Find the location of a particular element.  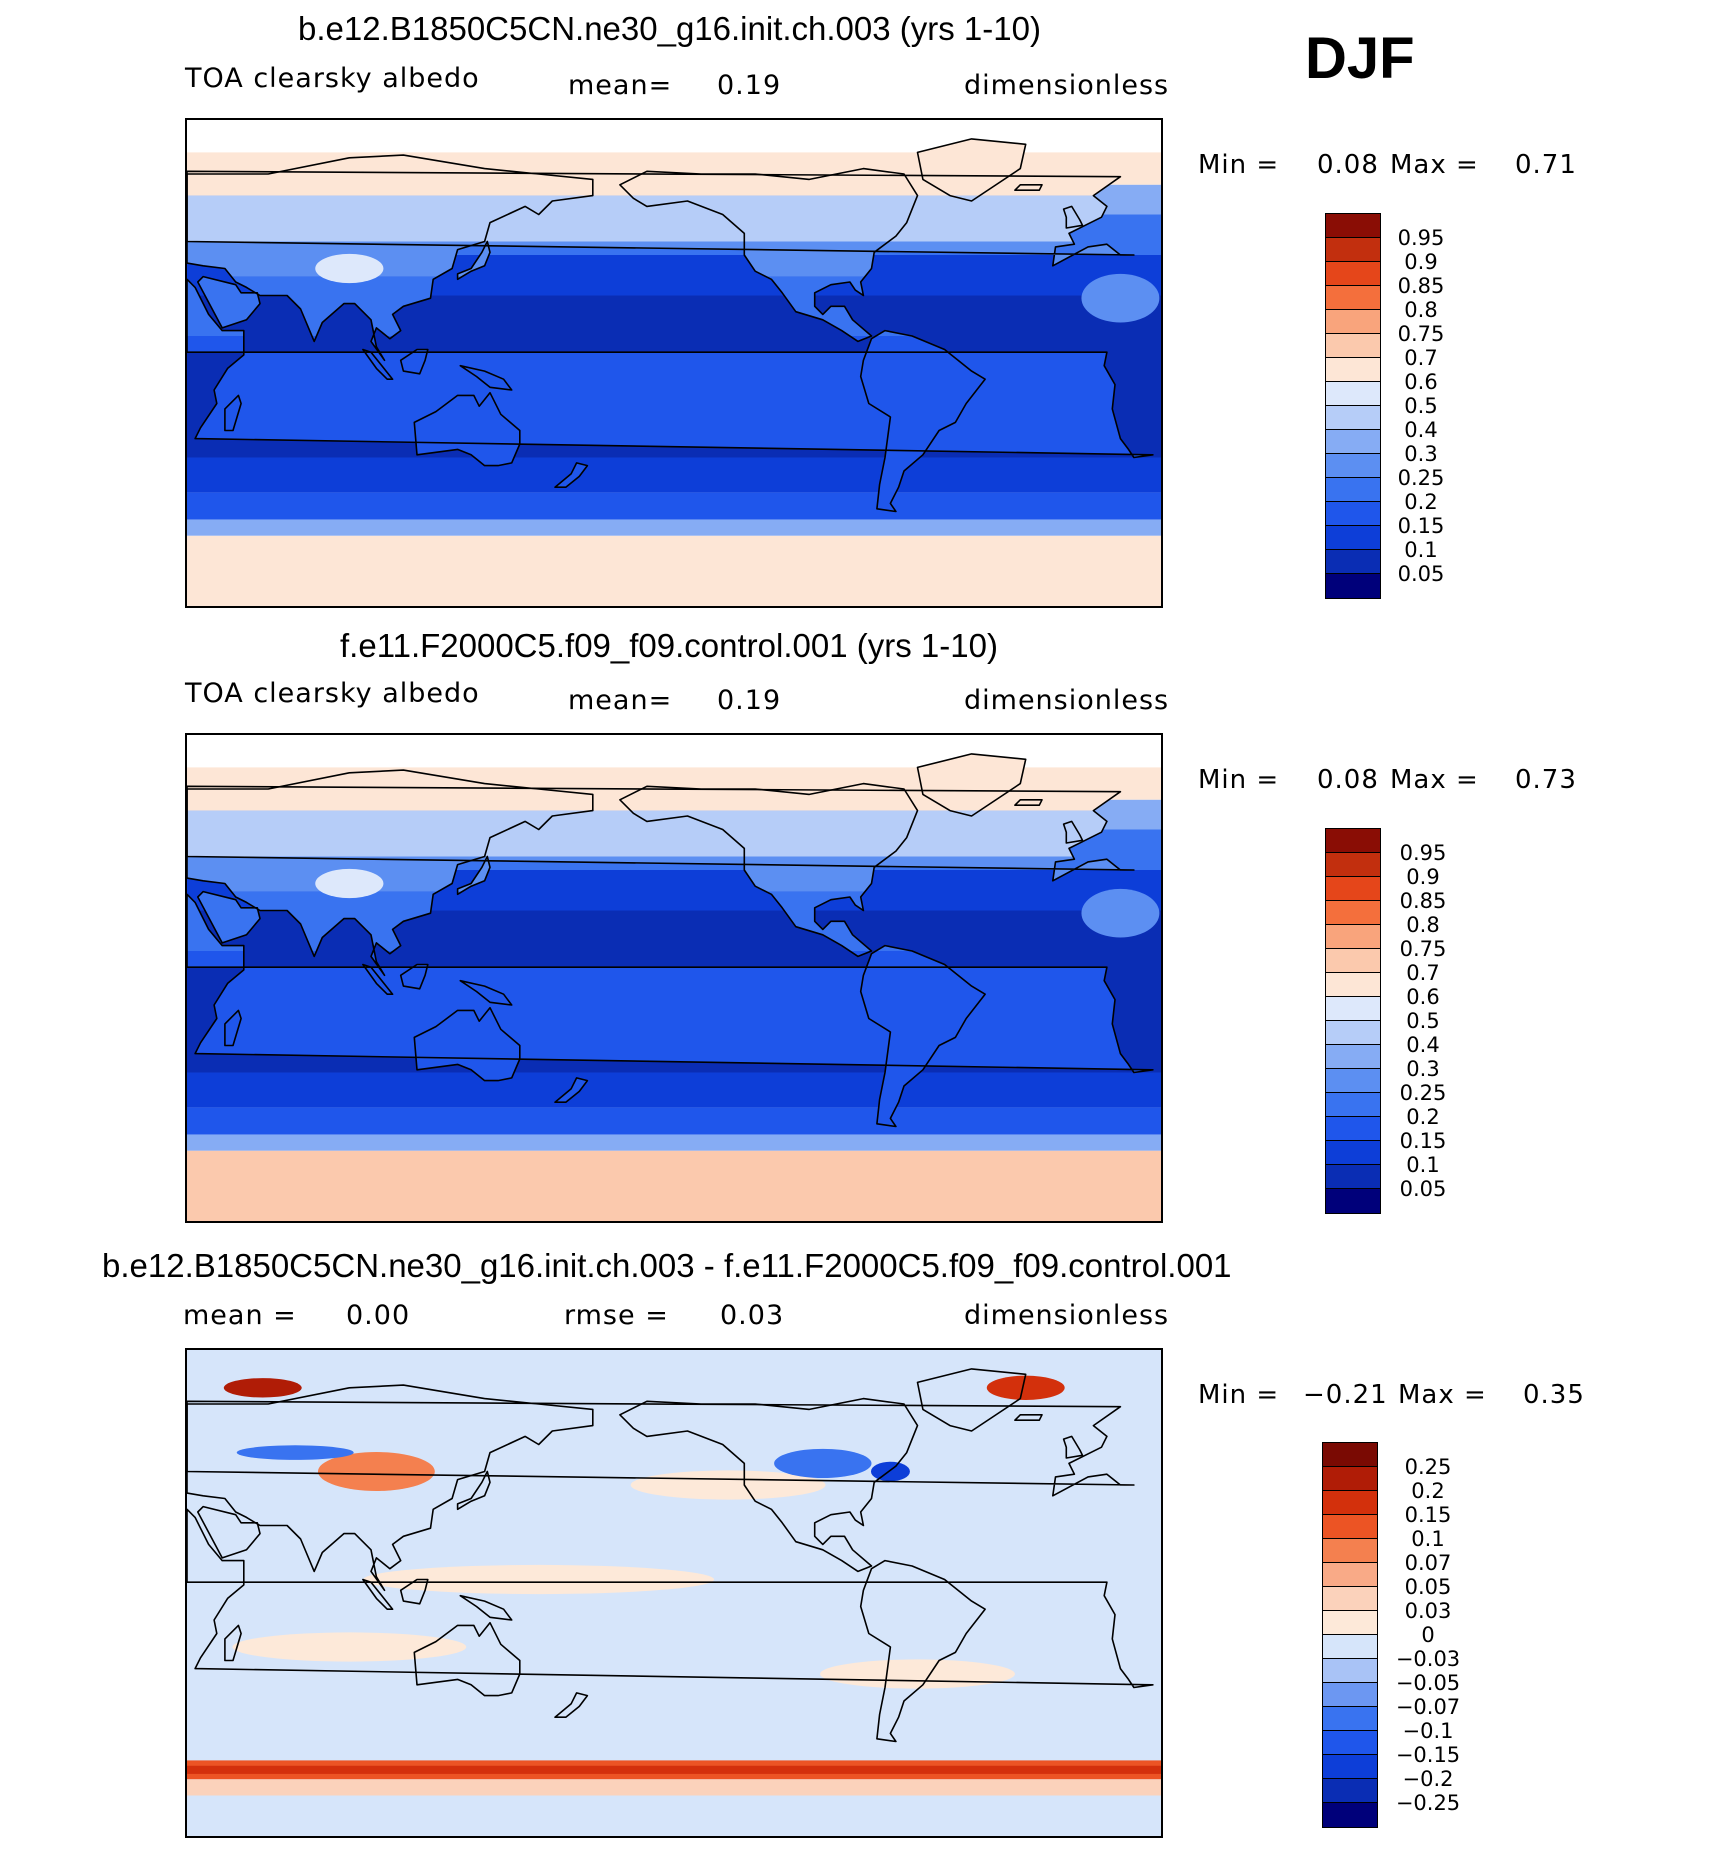

colorbar-tick-label: −0.2 is located at coordinates (1428, 1779).